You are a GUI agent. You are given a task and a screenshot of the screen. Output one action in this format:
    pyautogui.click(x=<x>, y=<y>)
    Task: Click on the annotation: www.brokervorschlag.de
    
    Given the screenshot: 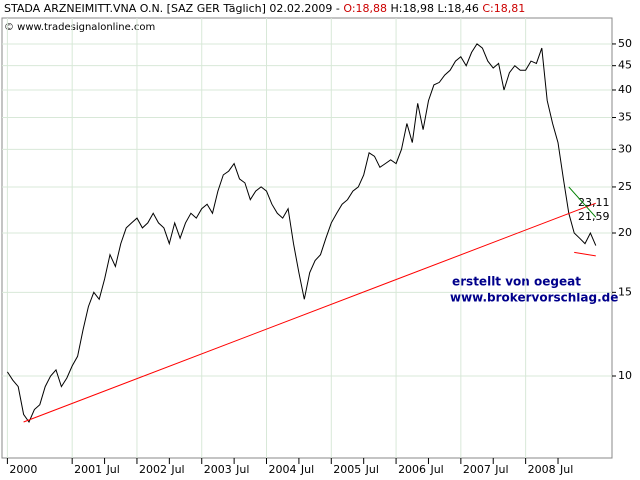 What is the action you would take?
    pyautogui.click(x=534, y=298)
    